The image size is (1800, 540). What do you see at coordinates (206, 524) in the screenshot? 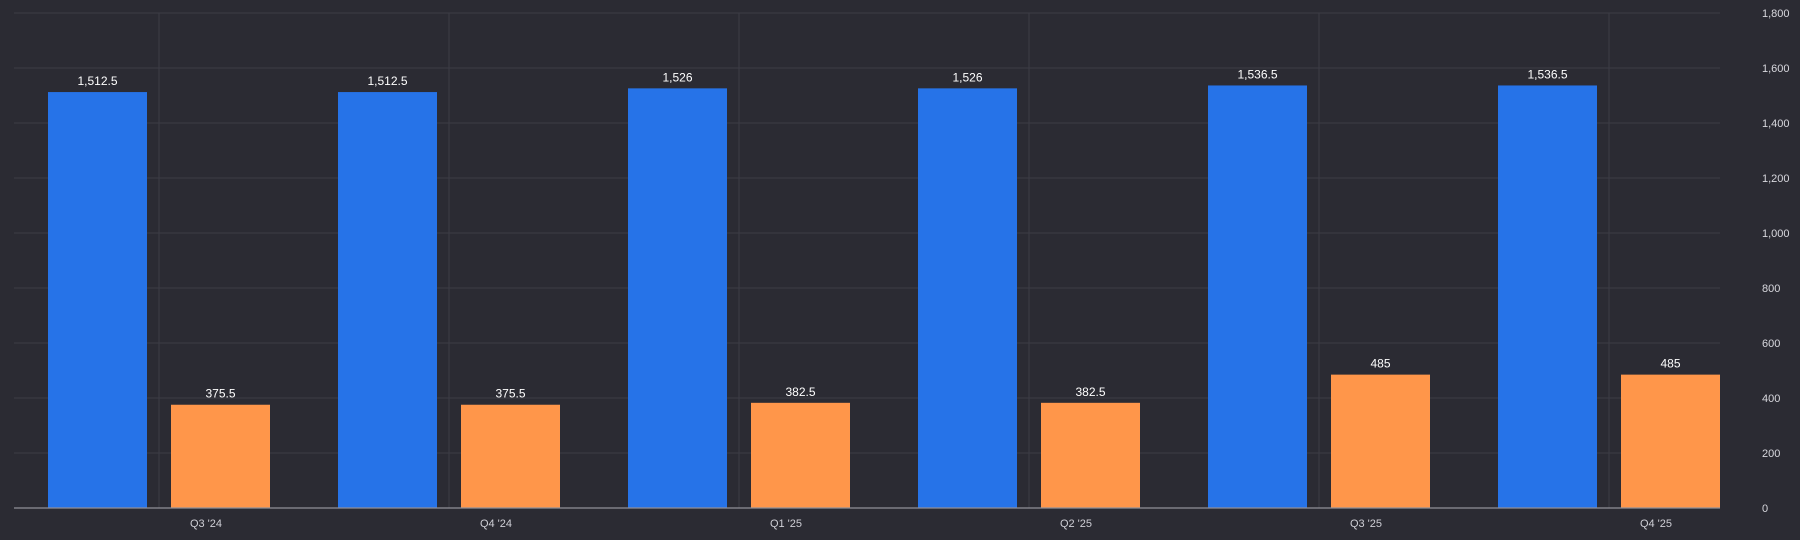
I see `x-tick-label: Q3 '24` at bounding box center [206, 524].